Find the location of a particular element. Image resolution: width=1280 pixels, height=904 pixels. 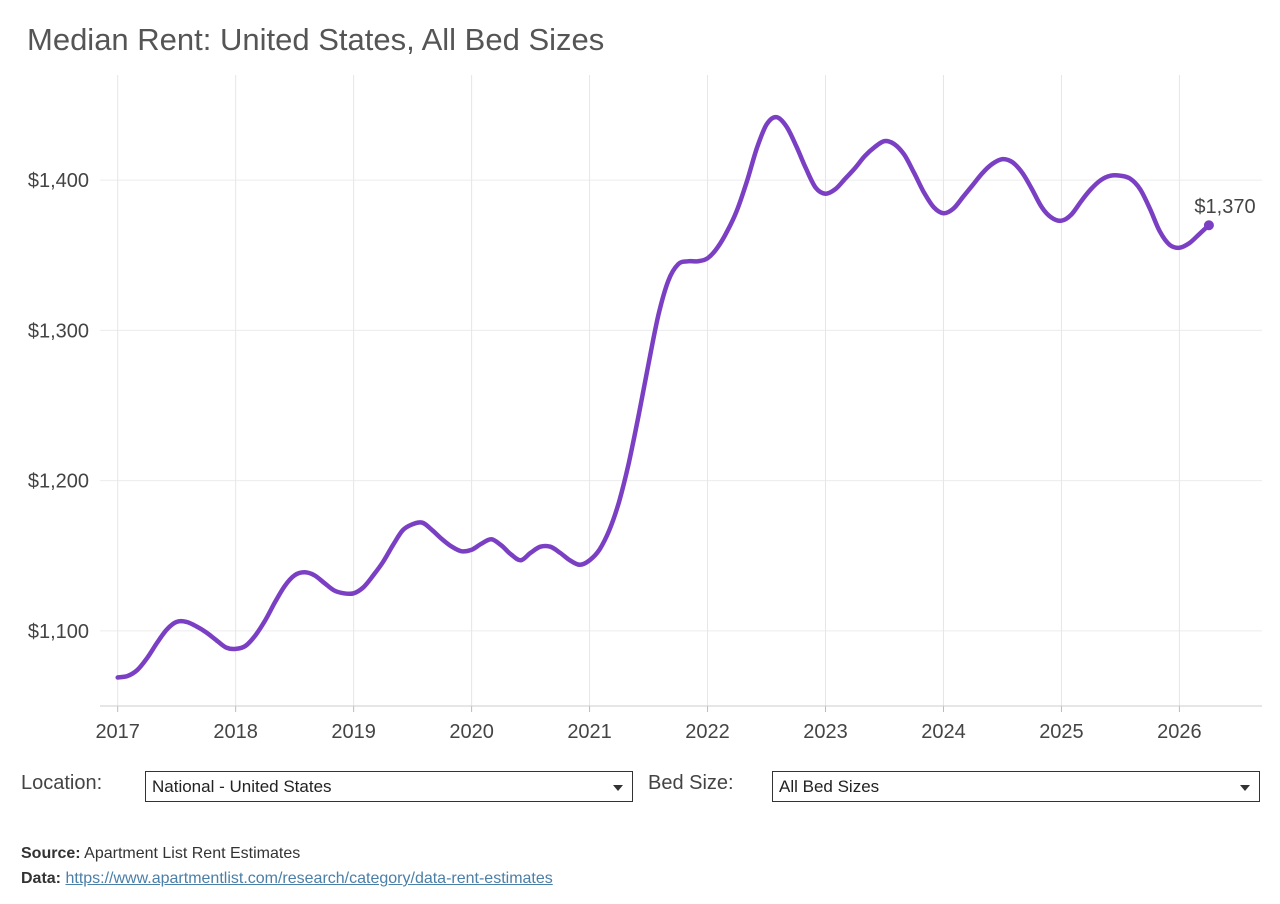

y-tick-label: $1,200 is located at coordinates (58, 482).